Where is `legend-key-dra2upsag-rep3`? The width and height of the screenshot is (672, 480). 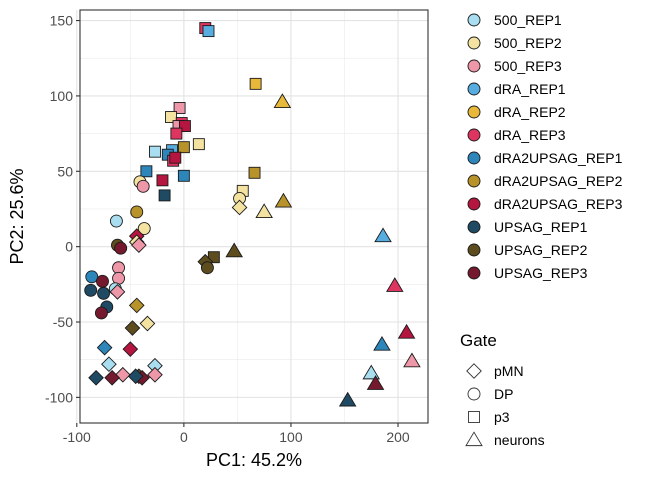 legend-key-dra2upsag-rep3 is located at coordinates (474, 204).